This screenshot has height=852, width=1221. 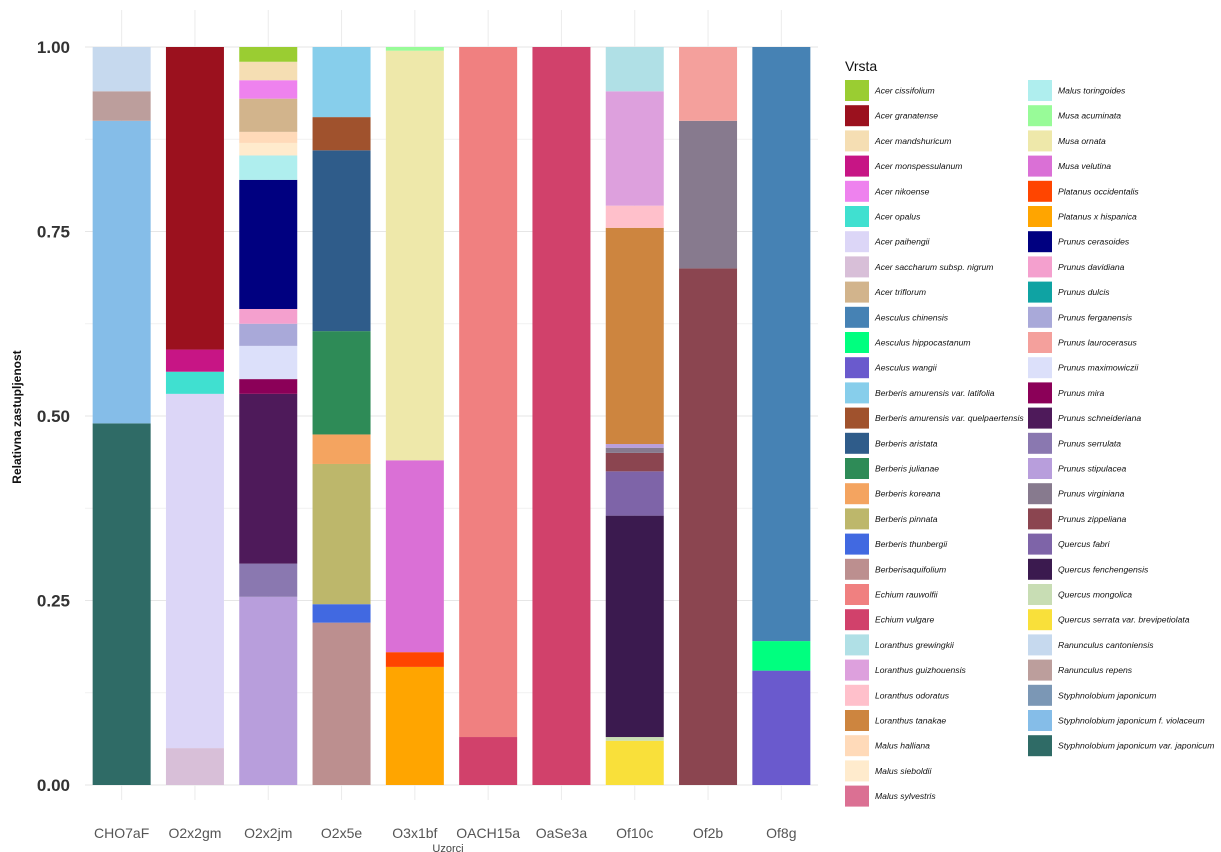 I want to click on x-tick-label: Of2b, so click(x=708, y=833).